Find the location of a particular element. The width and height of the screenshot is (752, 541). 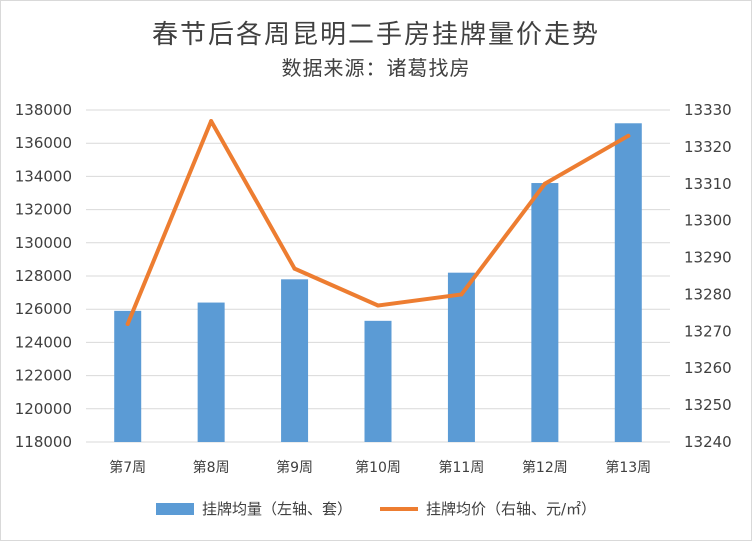

left-tick-label: 138000 is located at coordinates (43, 110).